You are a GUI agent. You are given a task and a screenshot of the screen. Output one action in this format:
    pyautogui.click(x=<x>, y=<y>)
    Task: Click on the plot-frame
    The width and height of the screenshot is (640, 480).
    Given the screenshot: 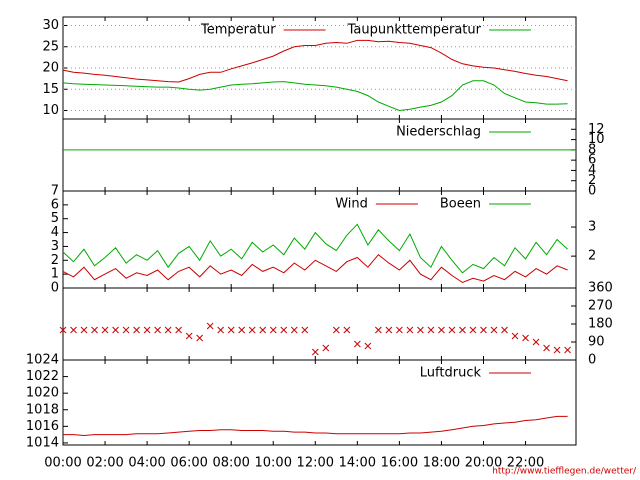 What is the action you would take?
    pyautogui.click(x=319, y=402)
    